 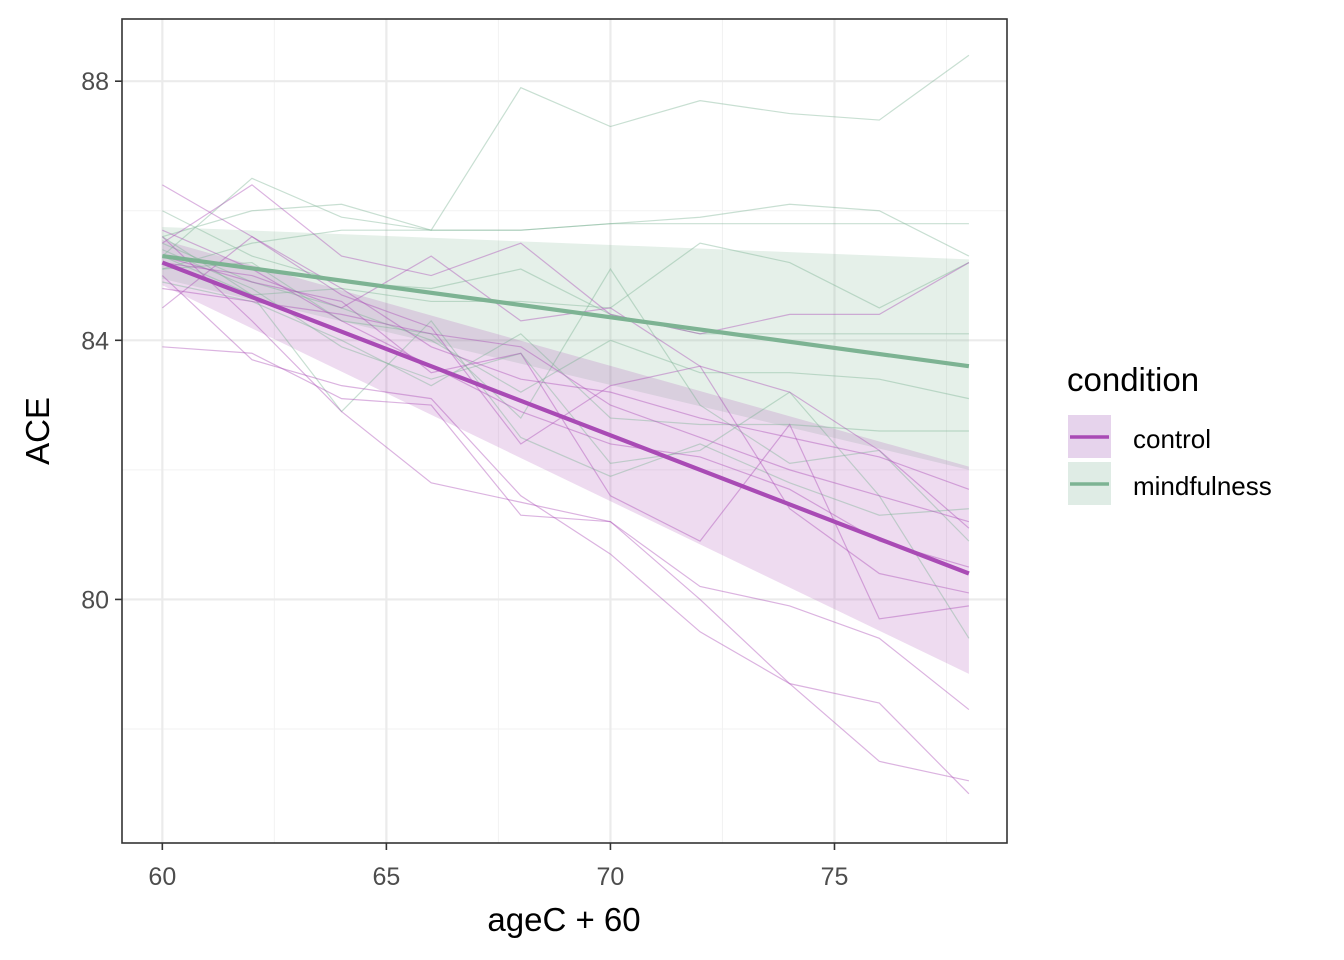 What do you see at coordinates (498, 867) in the screenshot?
I see `x-axis-ticks: 60 65 70 75` at bounding box center [498, 867].